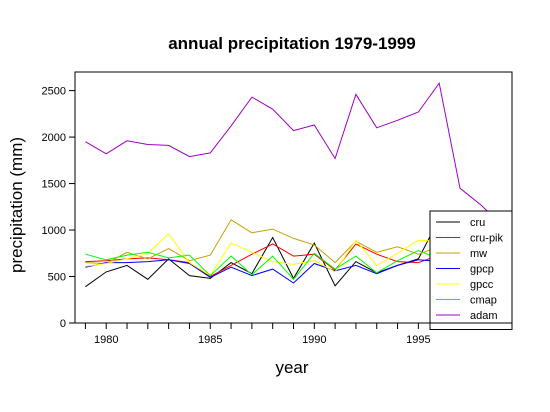 The image size is (550, 412). I want to click on y-tick-label: 500, so click(57, 278).